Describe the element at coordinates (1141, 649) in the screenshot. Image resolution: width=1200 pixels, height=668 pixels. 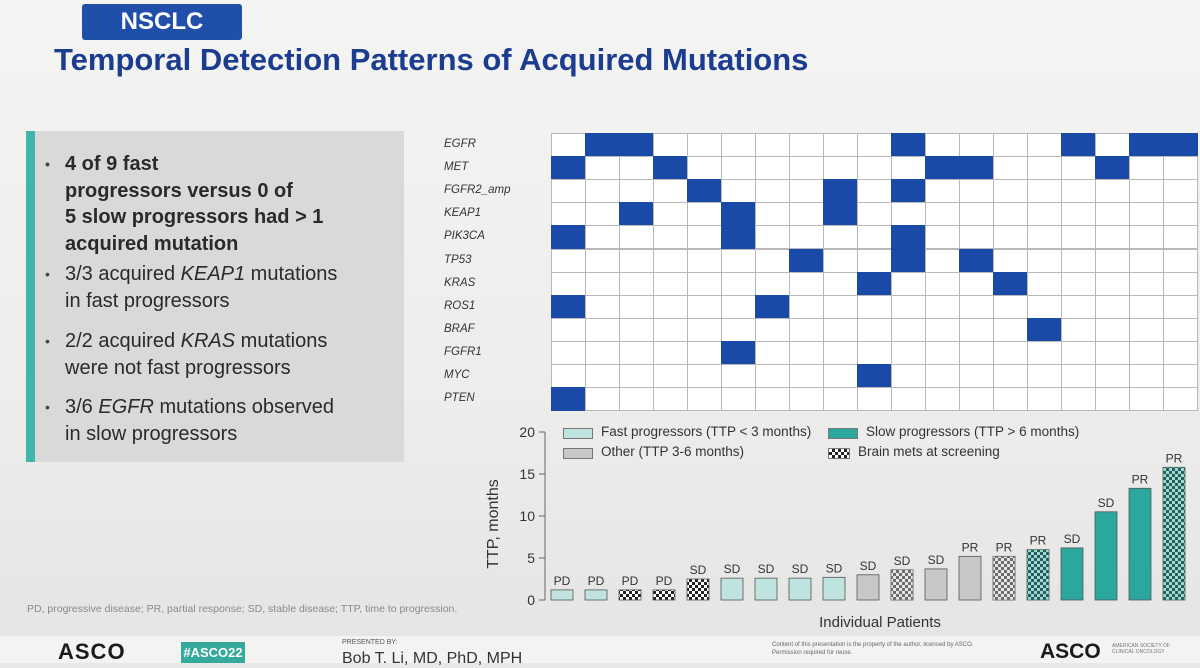
I see `asco-tagline: AMERICAN SOCIETY OF CLINICAL ONCOLOGY` at that location.